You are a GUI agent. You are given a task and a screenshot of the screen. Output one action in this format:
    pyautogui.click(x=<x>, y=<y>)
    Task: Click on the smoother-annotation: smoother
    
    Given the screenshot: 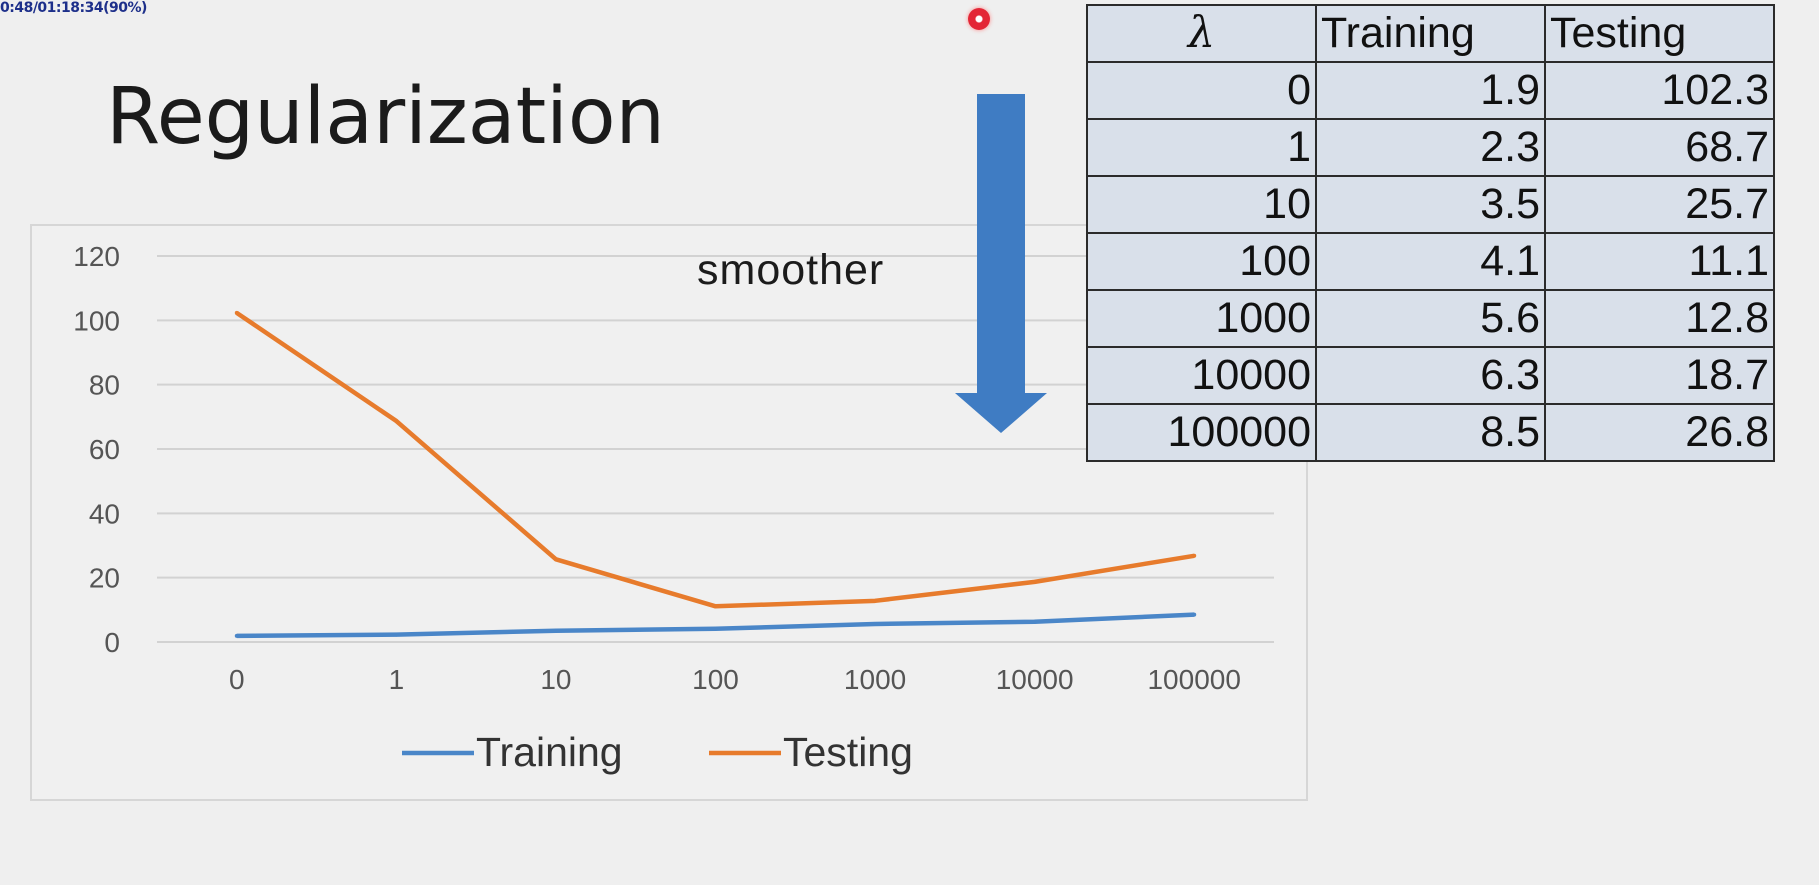 What is the action you would take?
    pyautogui.click(x=791, y=270)
    